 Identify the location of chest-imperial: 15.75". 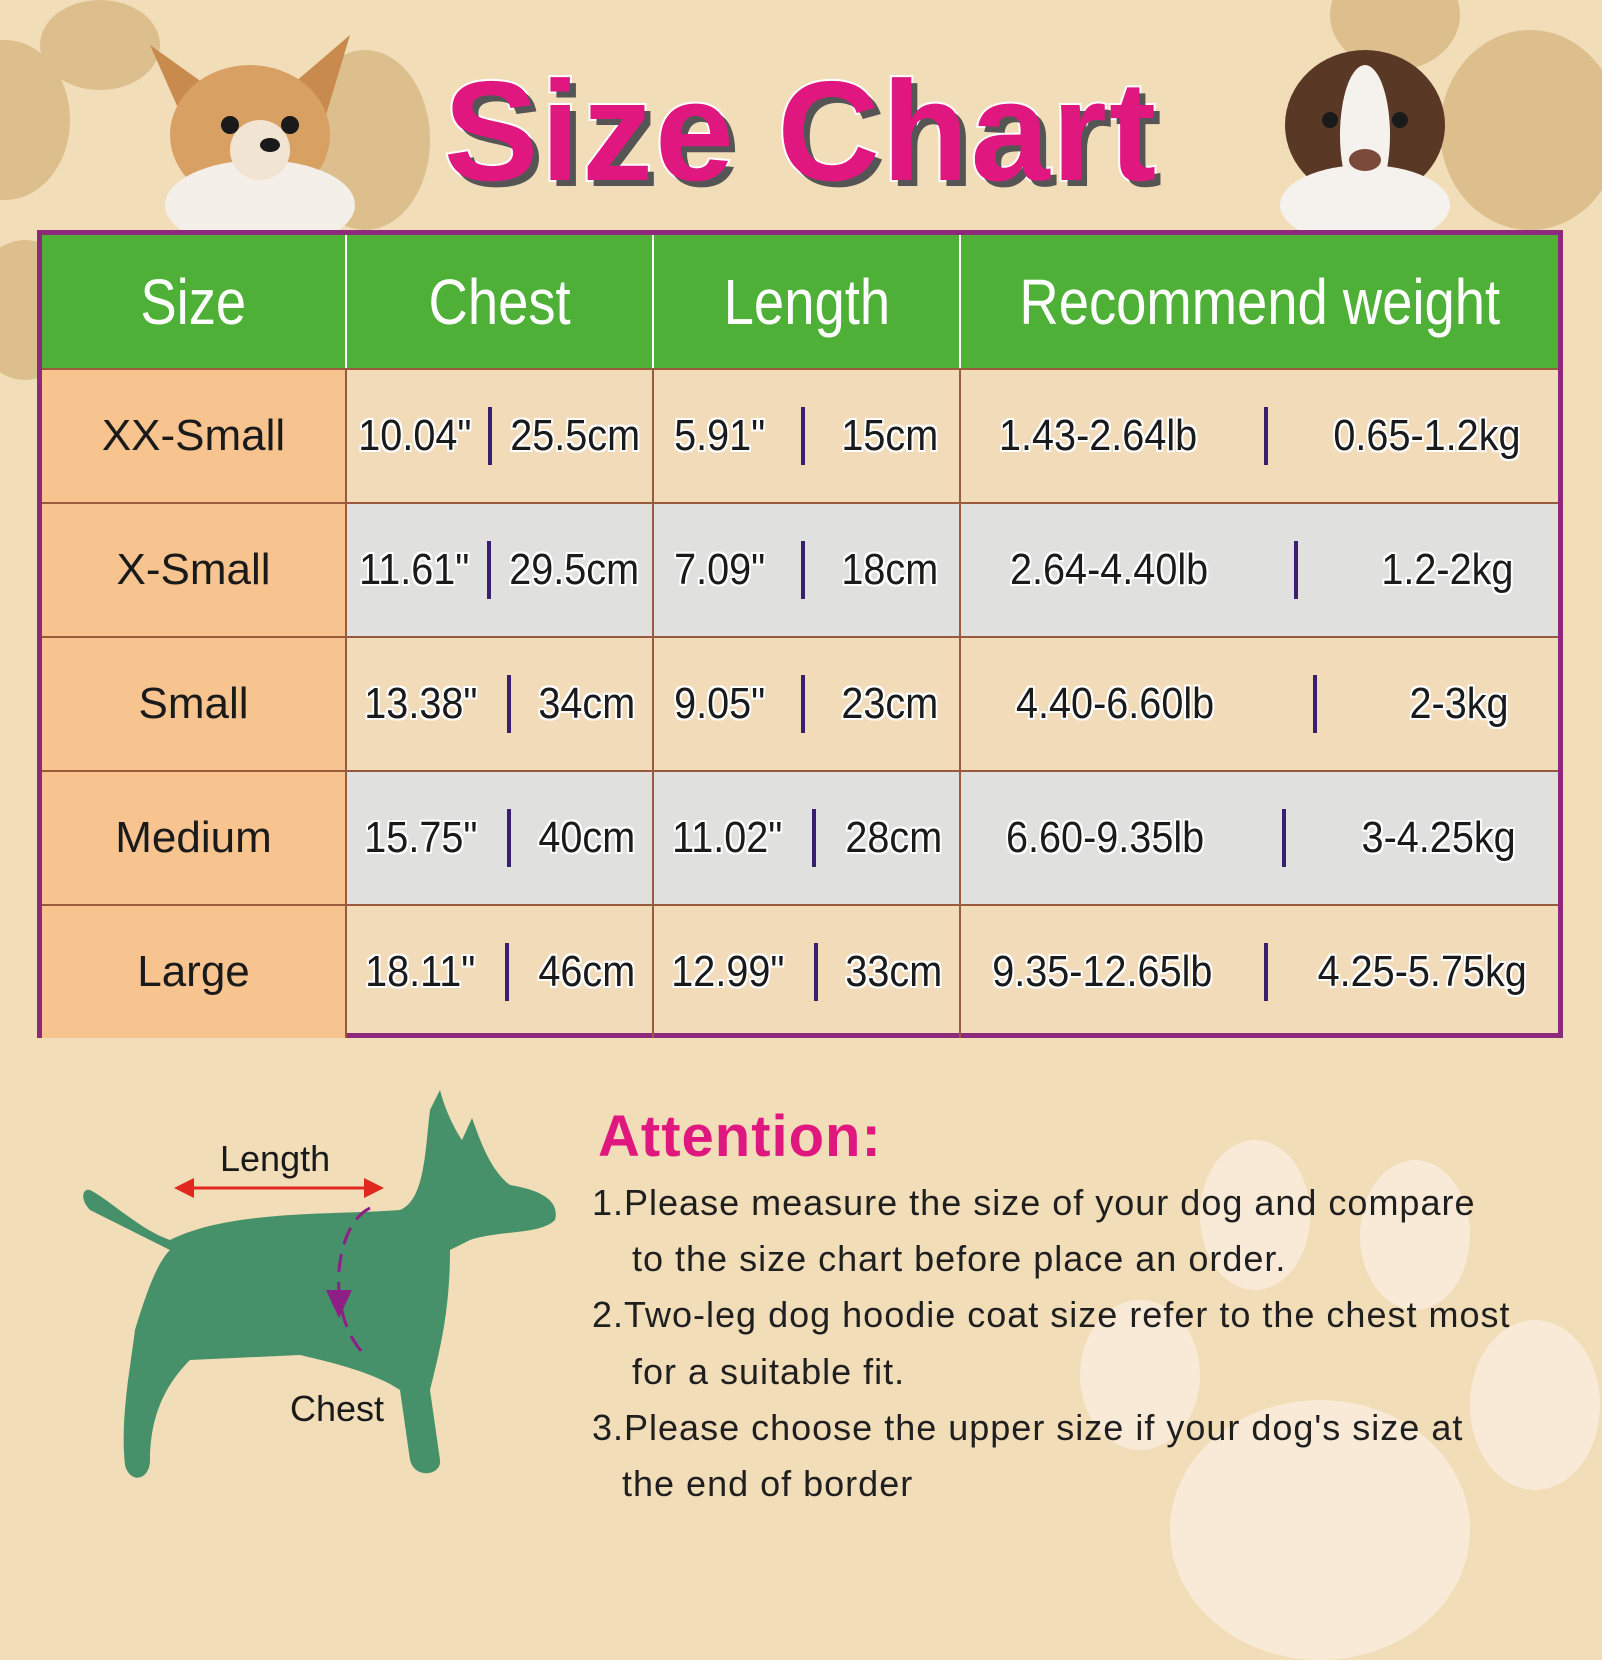
(421, 837).